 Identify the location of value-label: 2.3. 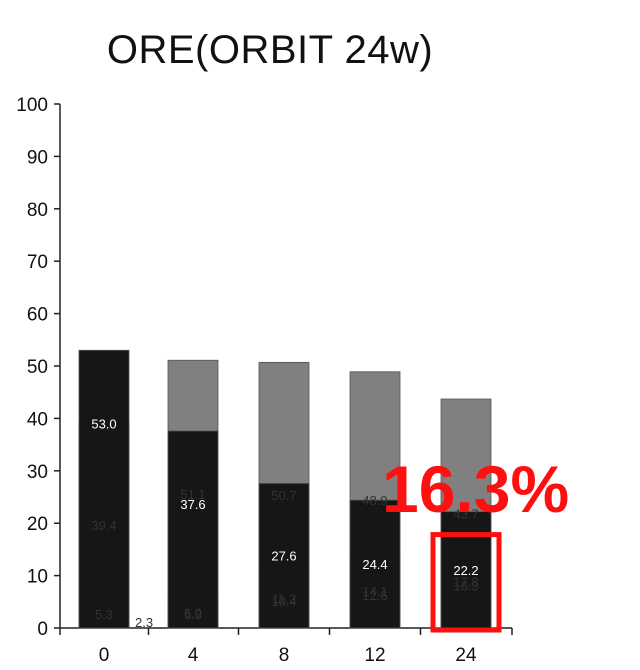
(144, 622).